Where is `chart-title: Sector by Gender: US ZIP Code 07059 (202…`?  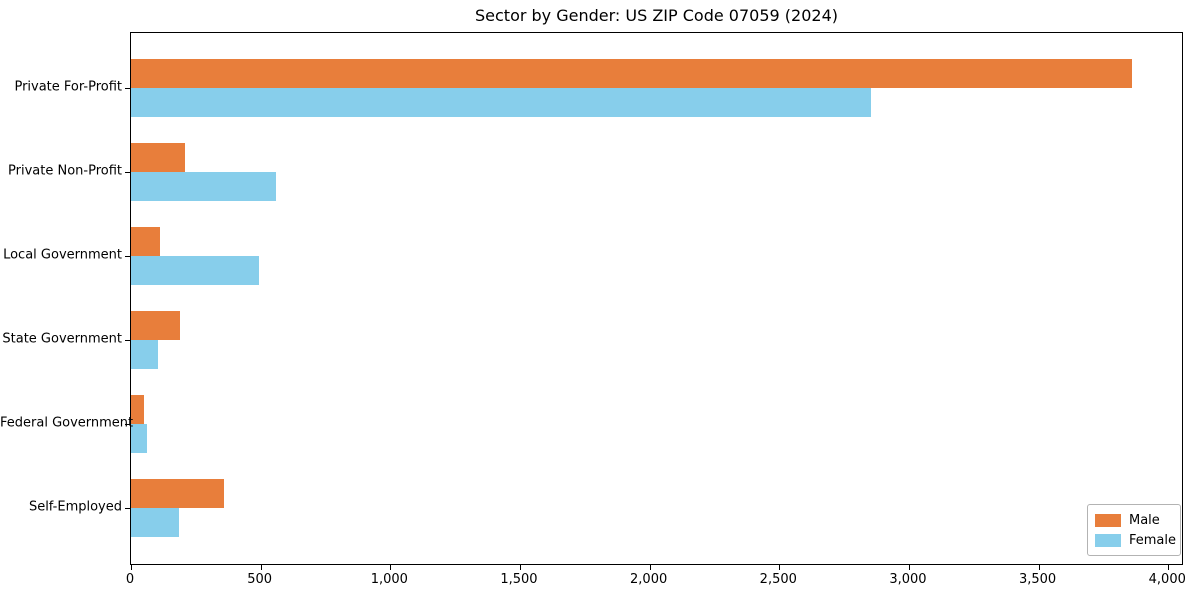 chart-title: Sector by Gender: US ZIP Code 07059 (202… is located at coordinates (656, 15).